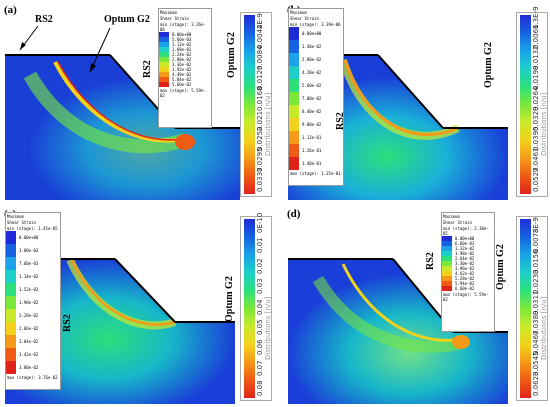 The image size is (550, 407). What do you see at coordinates (182, 84) in the screenshot?
I see `legend-value: 5.60e-02` at bounding box center [182, 84].